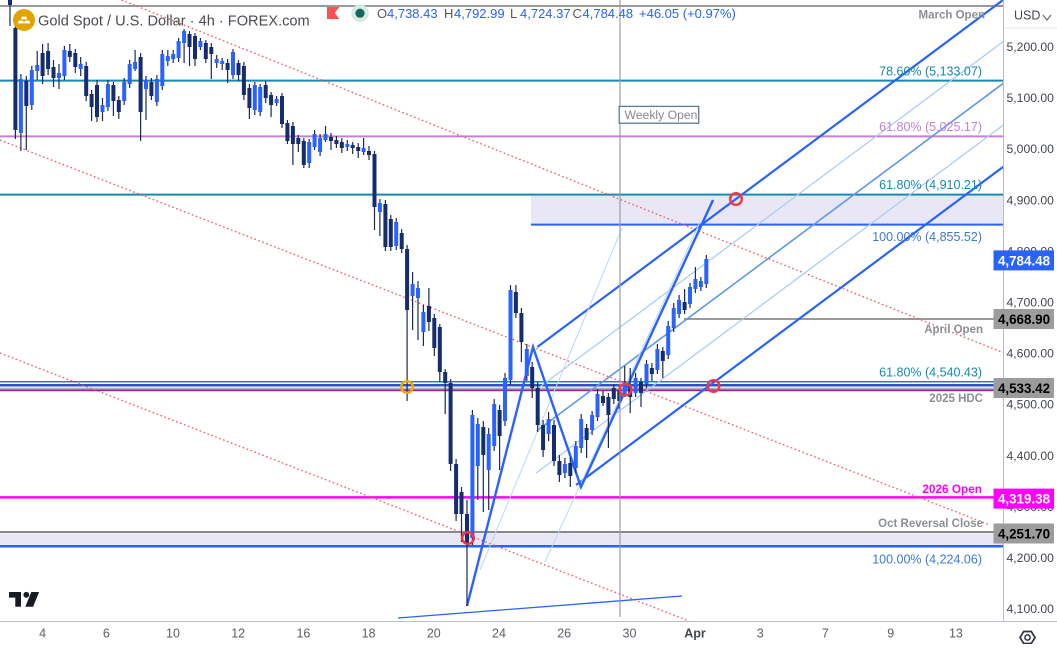 The width and height of the screenshot is (1057, 649). Describe the element at coordinates (238, 634) in the screenshot. I see `svg-text: 12` at that location.